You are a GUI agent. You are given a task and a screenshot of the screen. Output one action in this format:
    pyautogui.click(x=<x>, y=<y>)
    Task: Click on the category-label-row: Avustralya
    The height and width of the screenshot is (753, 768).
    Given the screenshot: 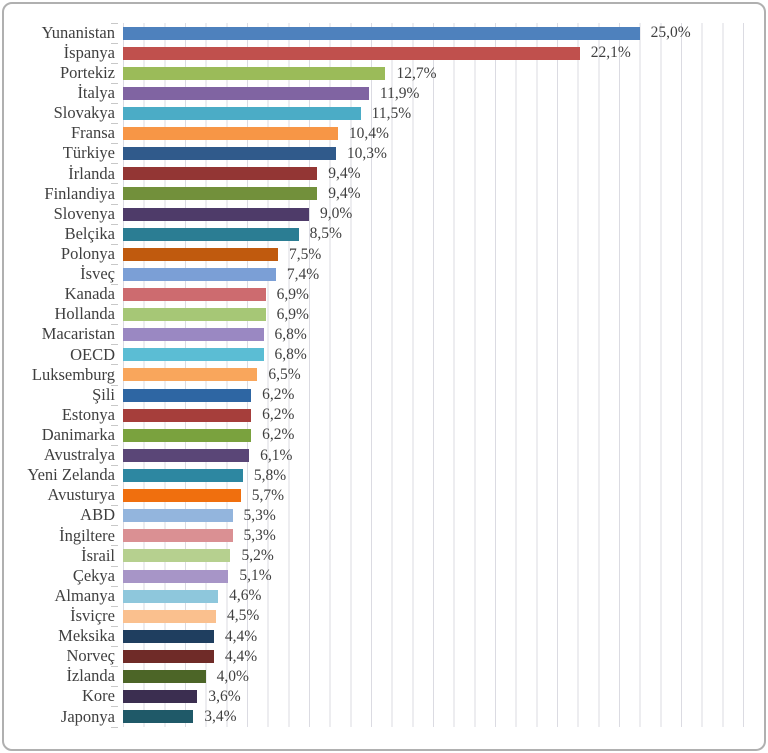 What is the action you would take?
    pyautogui.click(x=57, y=455)
    